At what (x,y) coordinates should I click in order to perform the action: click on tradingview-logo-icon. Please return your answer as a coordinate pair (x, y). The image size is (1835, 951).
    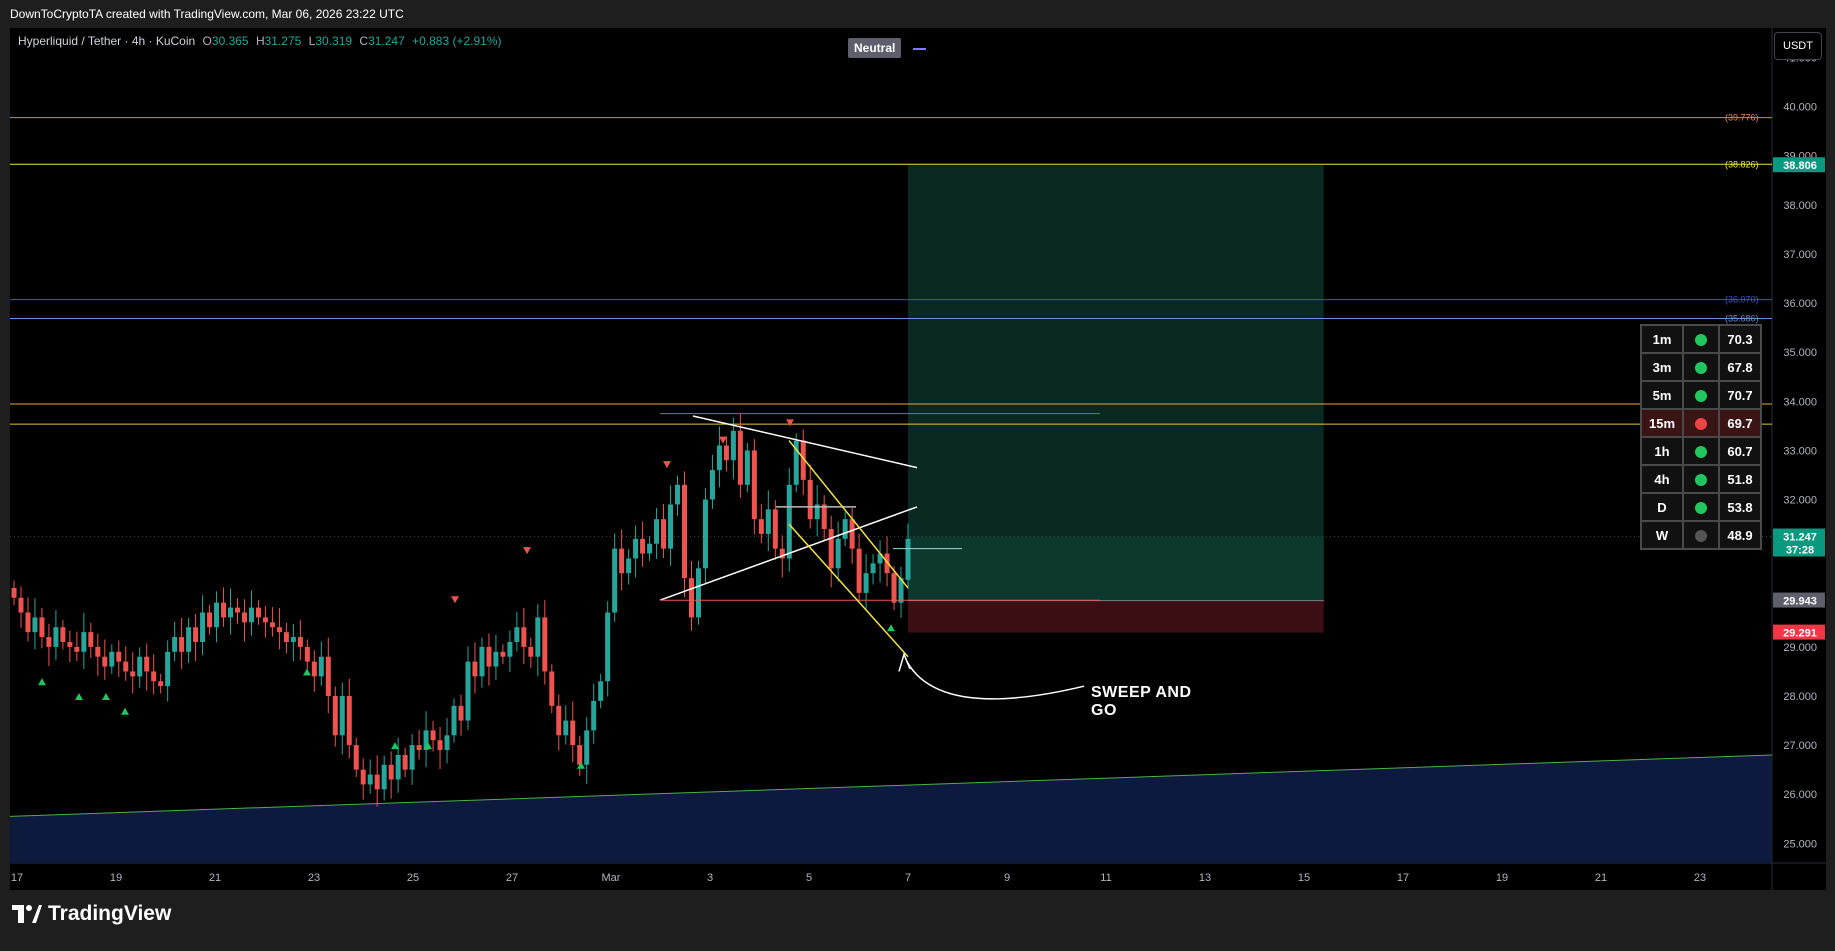
    Looking at the image, I should click on (27, 914).